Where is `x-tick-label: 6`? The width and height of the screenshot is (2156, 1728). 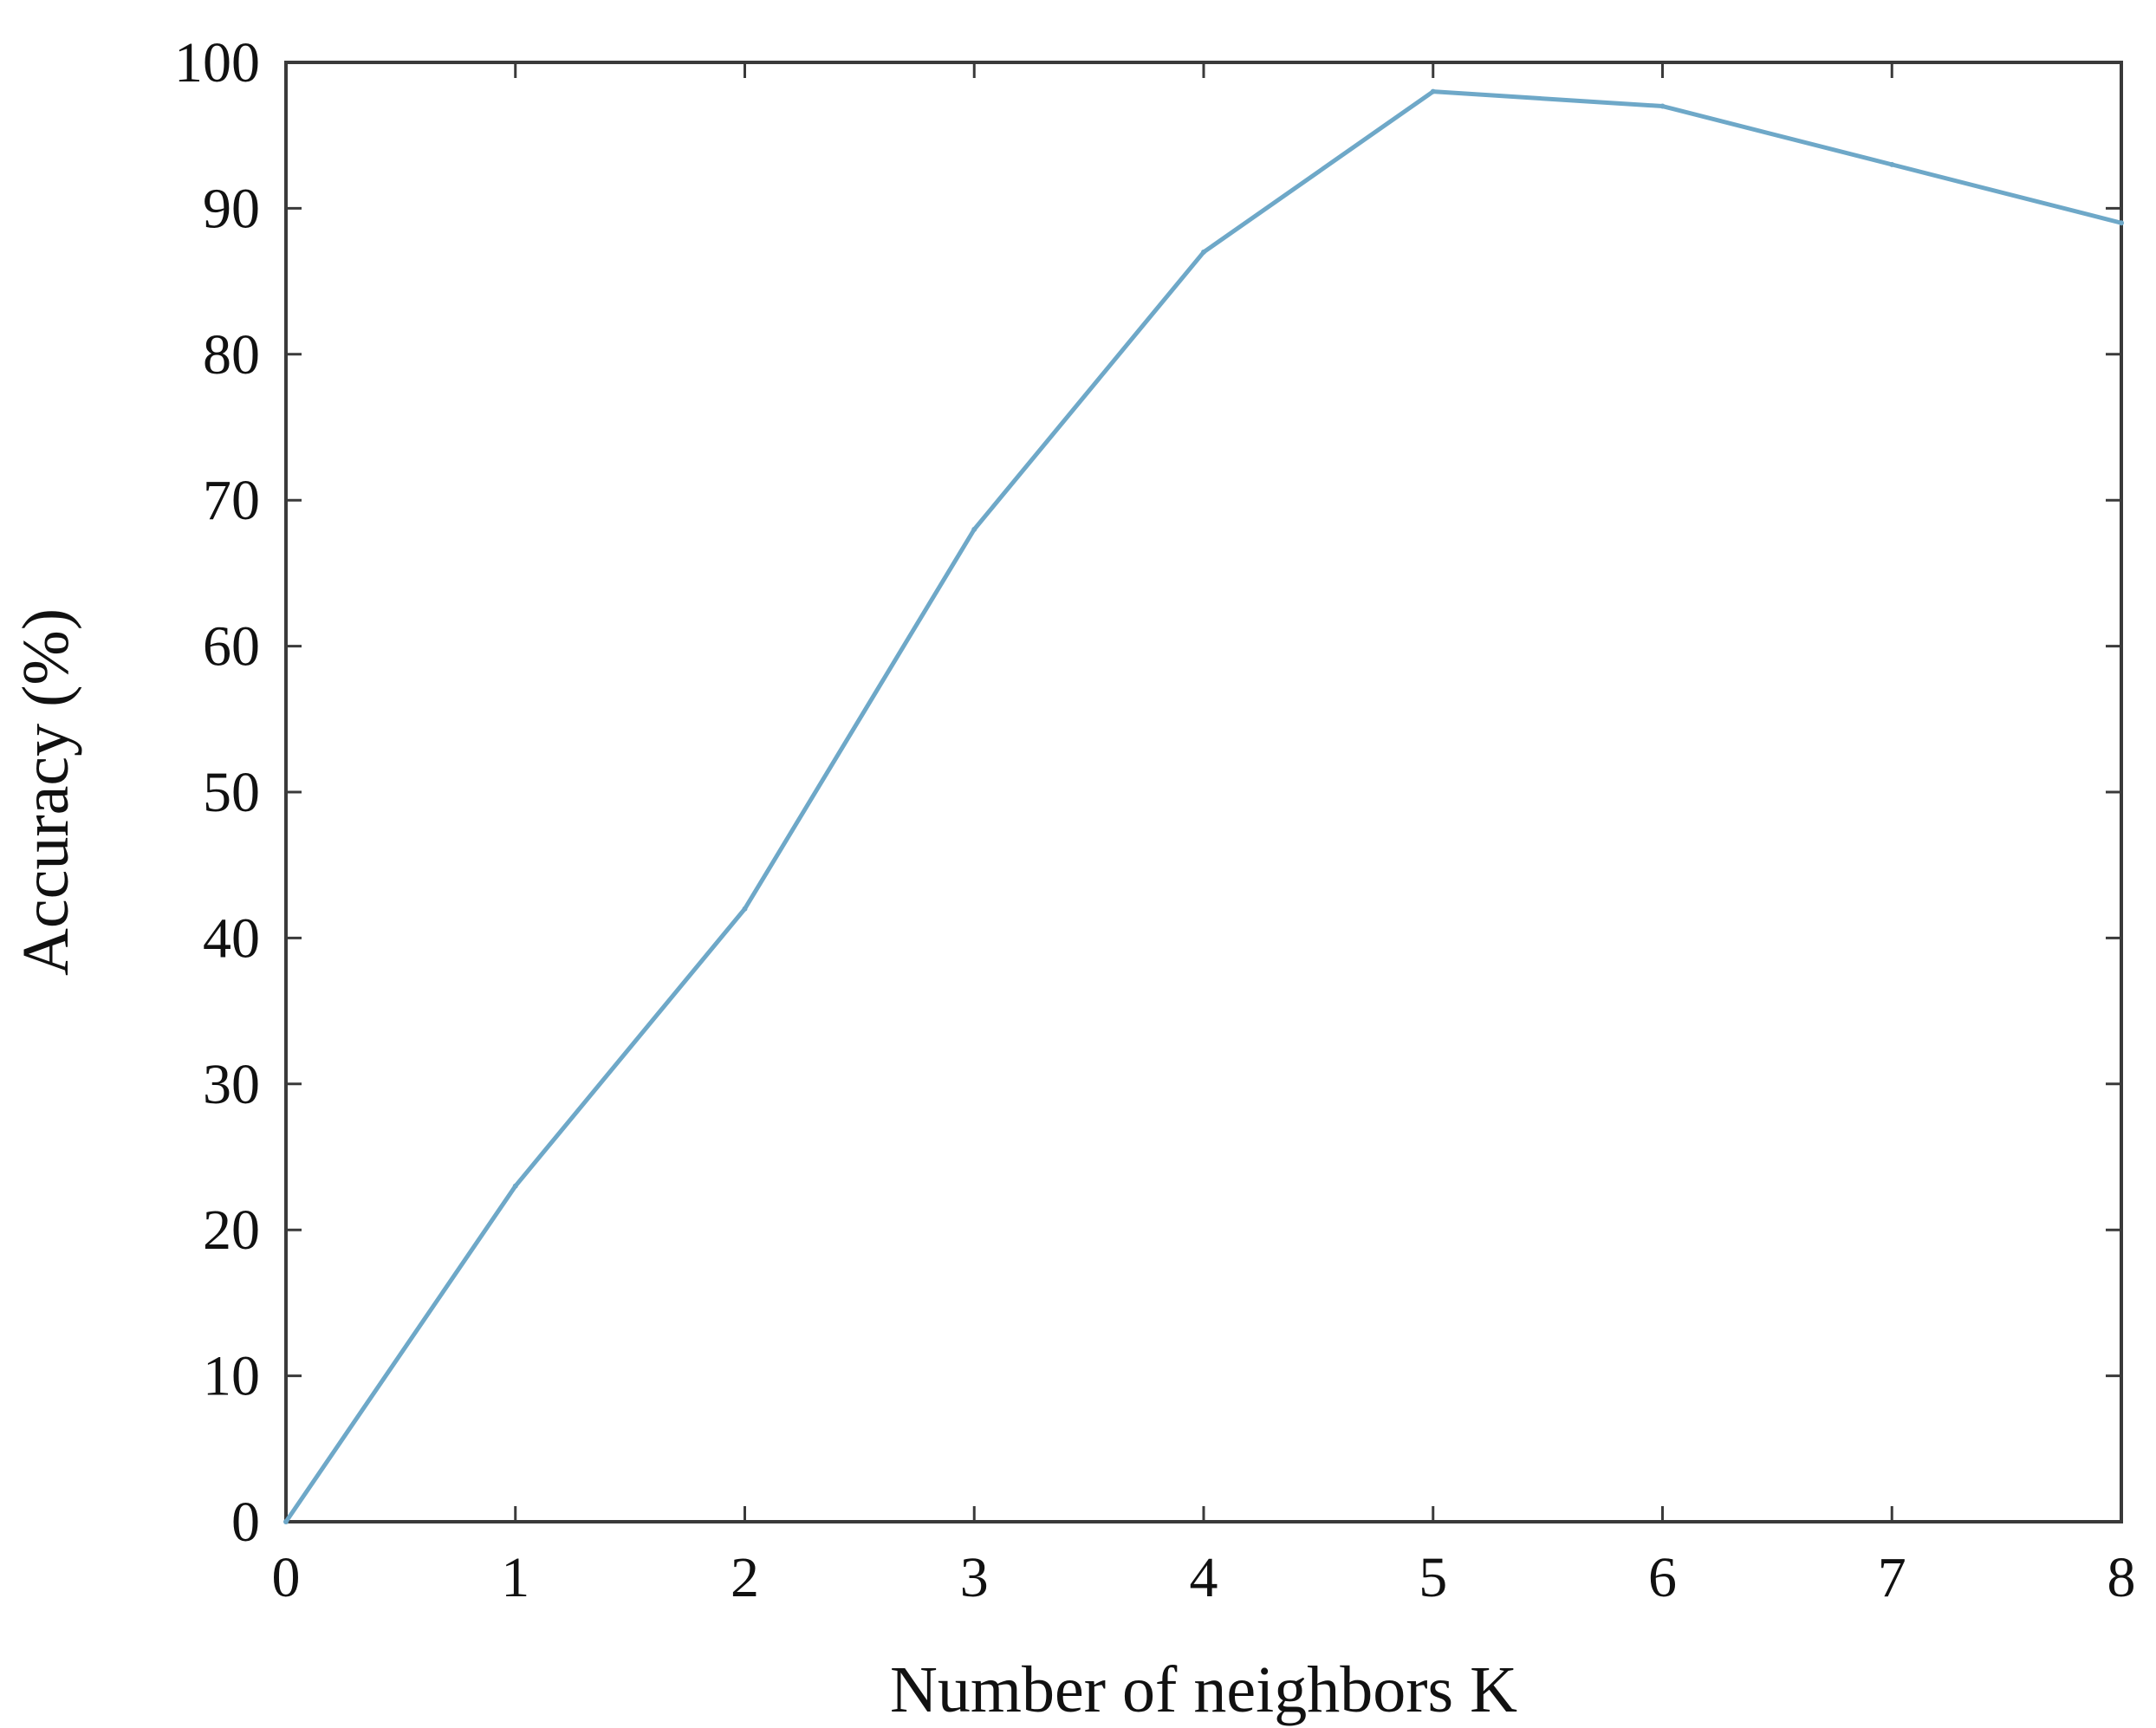 x-tick-label: 6 is located at coordinates (1662, 1577).